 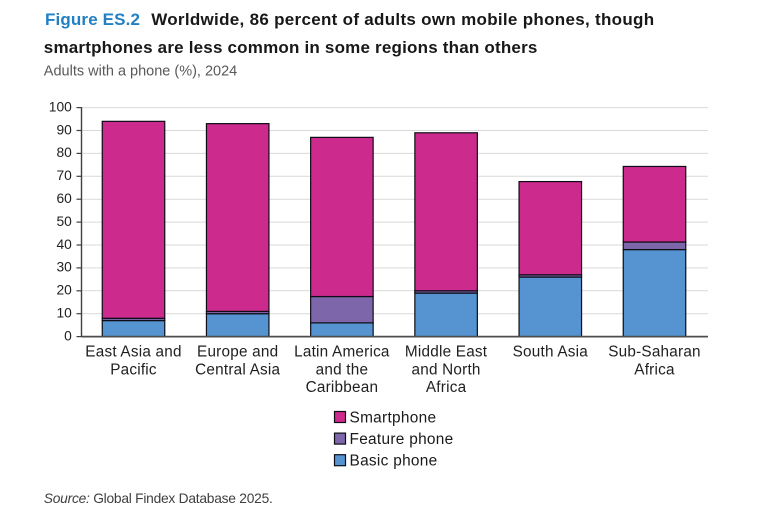 What do you see at coordinates (64, 313) in the screenshot?
I see `svg-text: 10` at bounding box center [64, 313].